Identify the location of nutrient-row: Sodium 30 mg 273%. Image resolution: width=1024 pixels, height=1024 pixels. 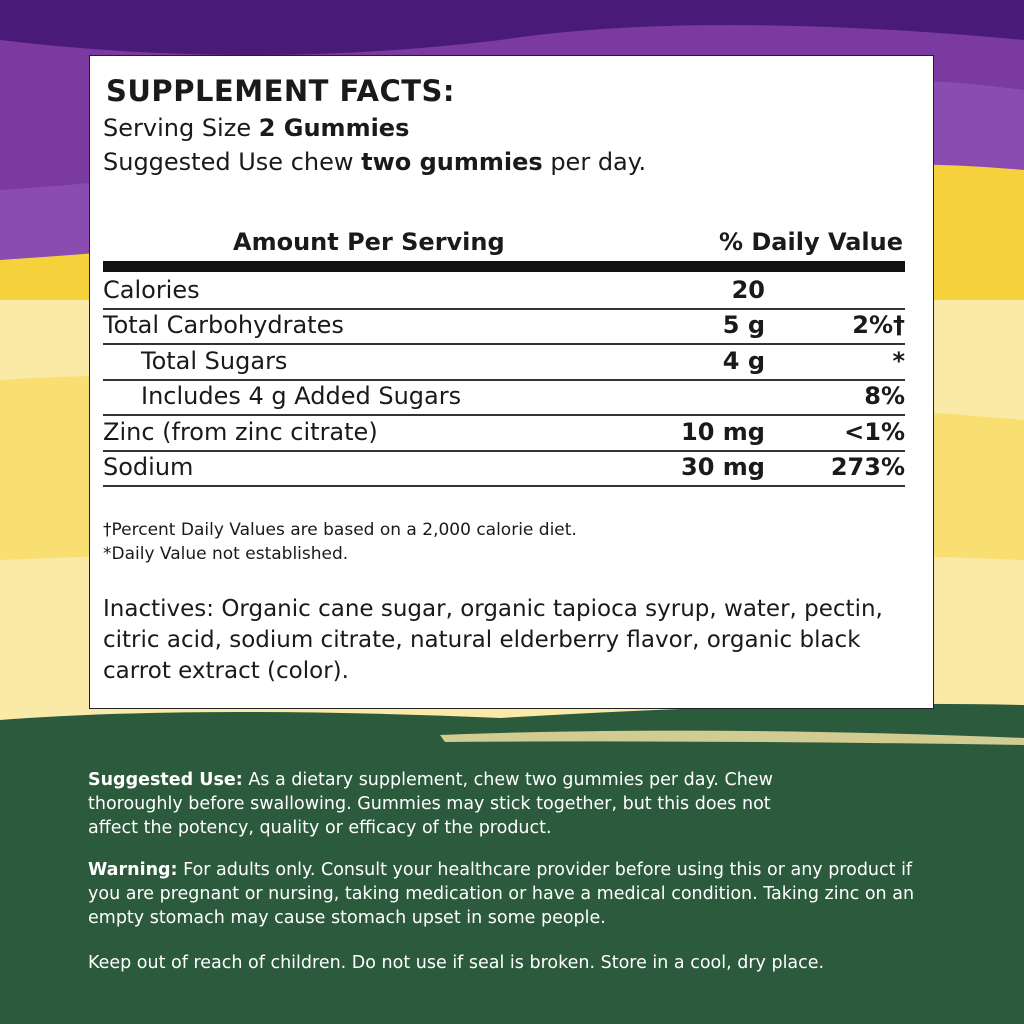
(504, 468).